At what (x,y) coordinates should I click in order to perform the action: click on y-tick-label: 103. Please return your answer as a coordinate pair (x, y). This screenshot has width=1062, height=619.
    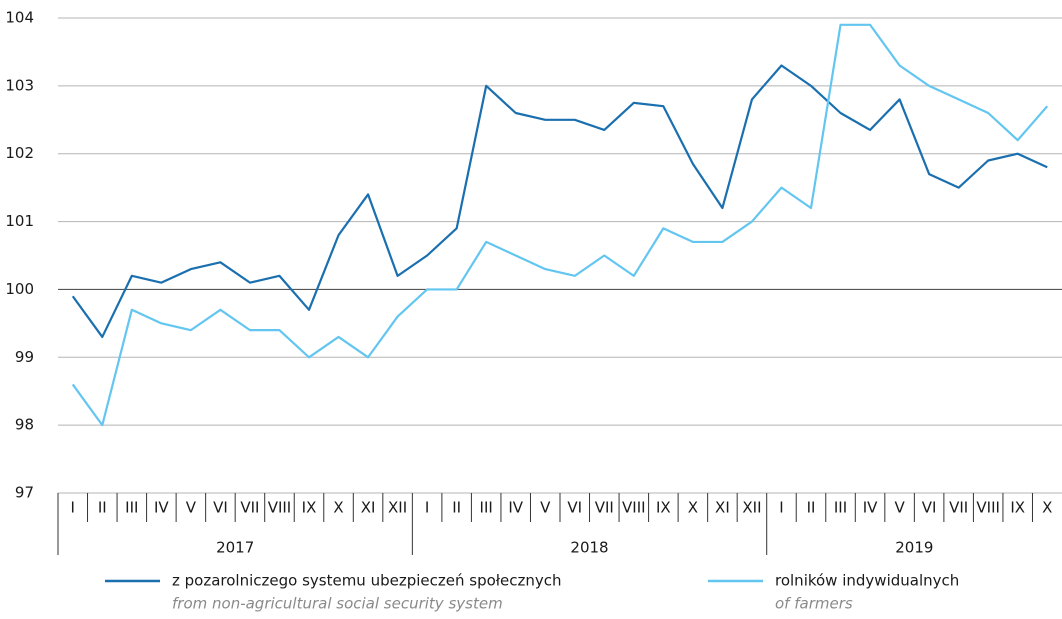
    Looking at the image, I should click on (19, 85).